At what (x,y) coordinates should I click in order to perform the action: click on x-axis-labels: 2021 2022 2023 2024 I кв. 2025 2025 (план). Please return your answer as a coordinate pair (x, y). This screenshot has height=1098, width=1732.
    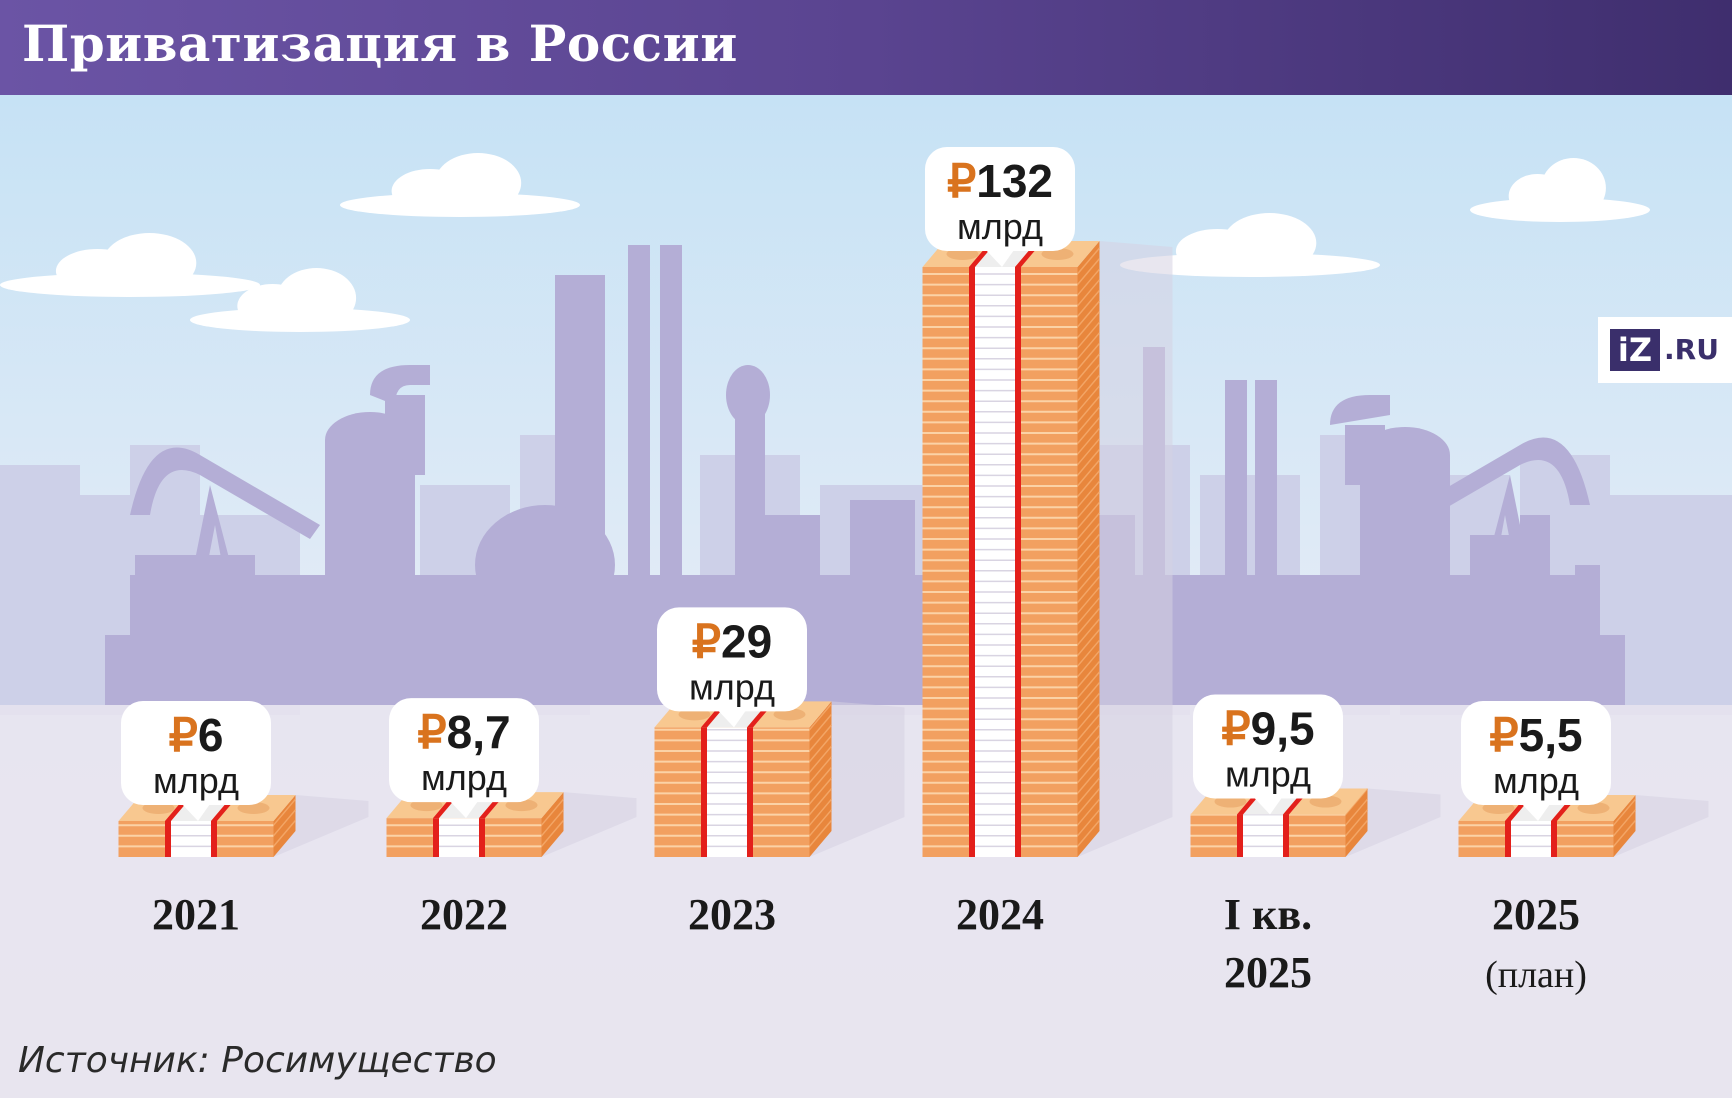
    Looking at the image, I should click on (869, 943).